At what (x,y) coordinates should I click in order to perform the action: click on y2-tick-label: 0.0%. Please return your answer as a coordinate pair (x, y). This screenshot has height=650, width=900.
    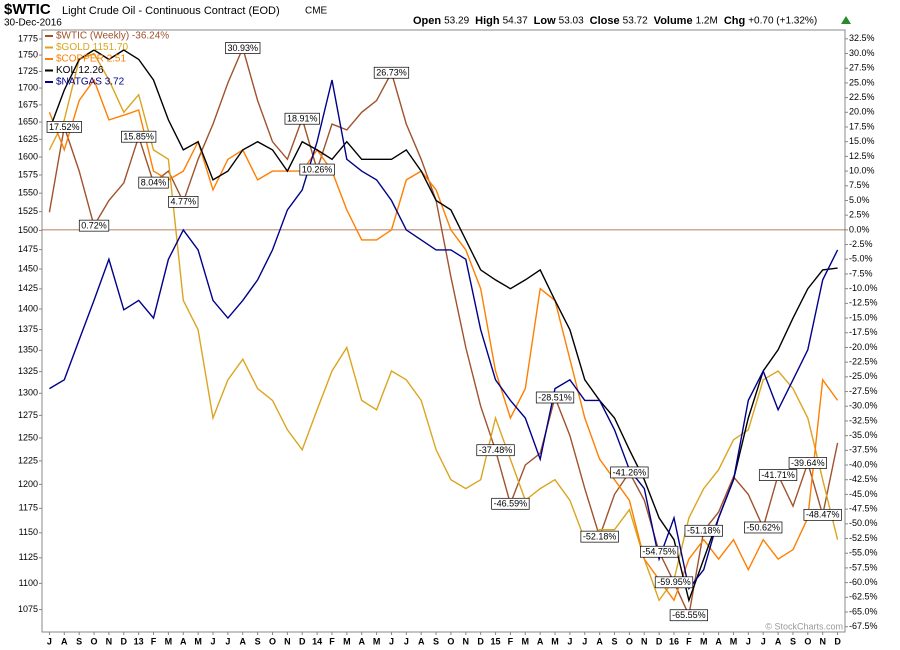
    Looking at the image, I should click on (859, 229).